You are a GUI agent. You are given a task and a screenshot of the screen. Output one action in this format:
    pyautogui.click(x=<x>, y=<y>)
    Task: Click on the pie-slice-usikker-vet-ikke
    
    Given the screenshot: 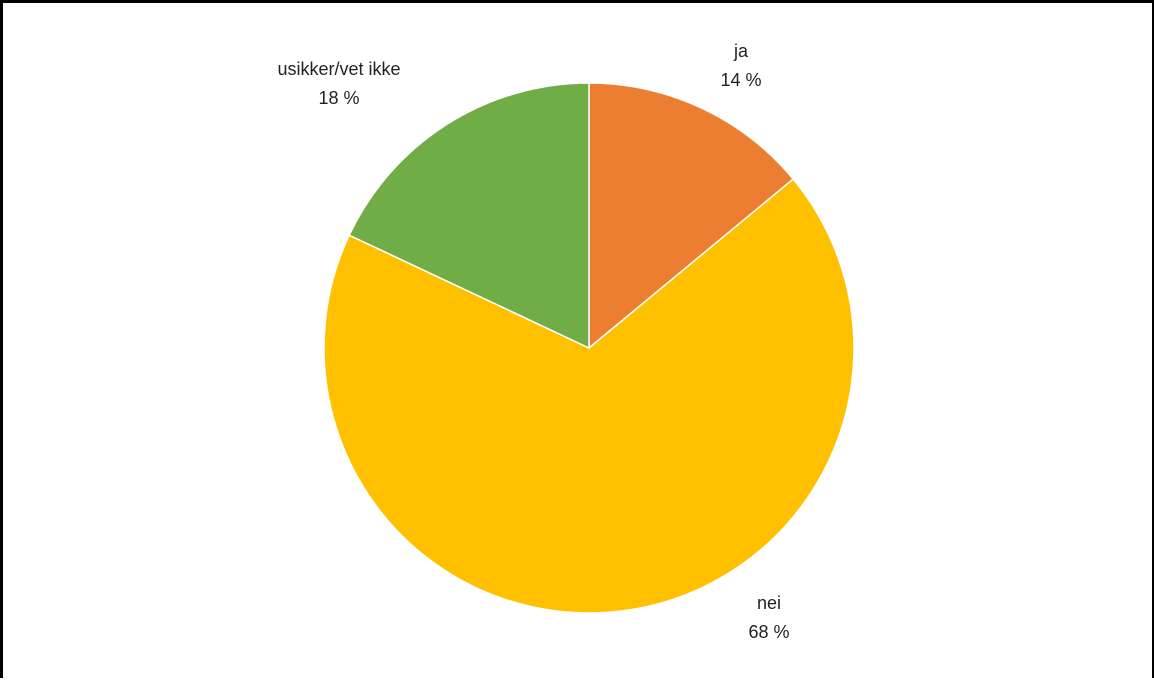 What is the action you would take?
    pyautogui.click(x=469, y=216)
    